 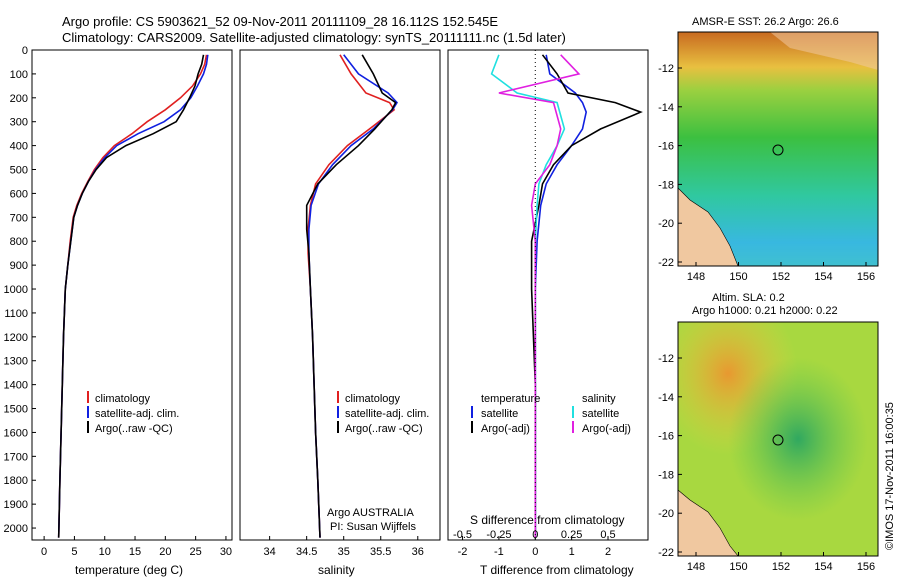 What do you see at coordinates (766, 463) in the screenshot?
I see `sla-map-axes: 148 150 152 154 156 -12 -14 -16 -18 -20 -22` at bounding box center [766, 463].